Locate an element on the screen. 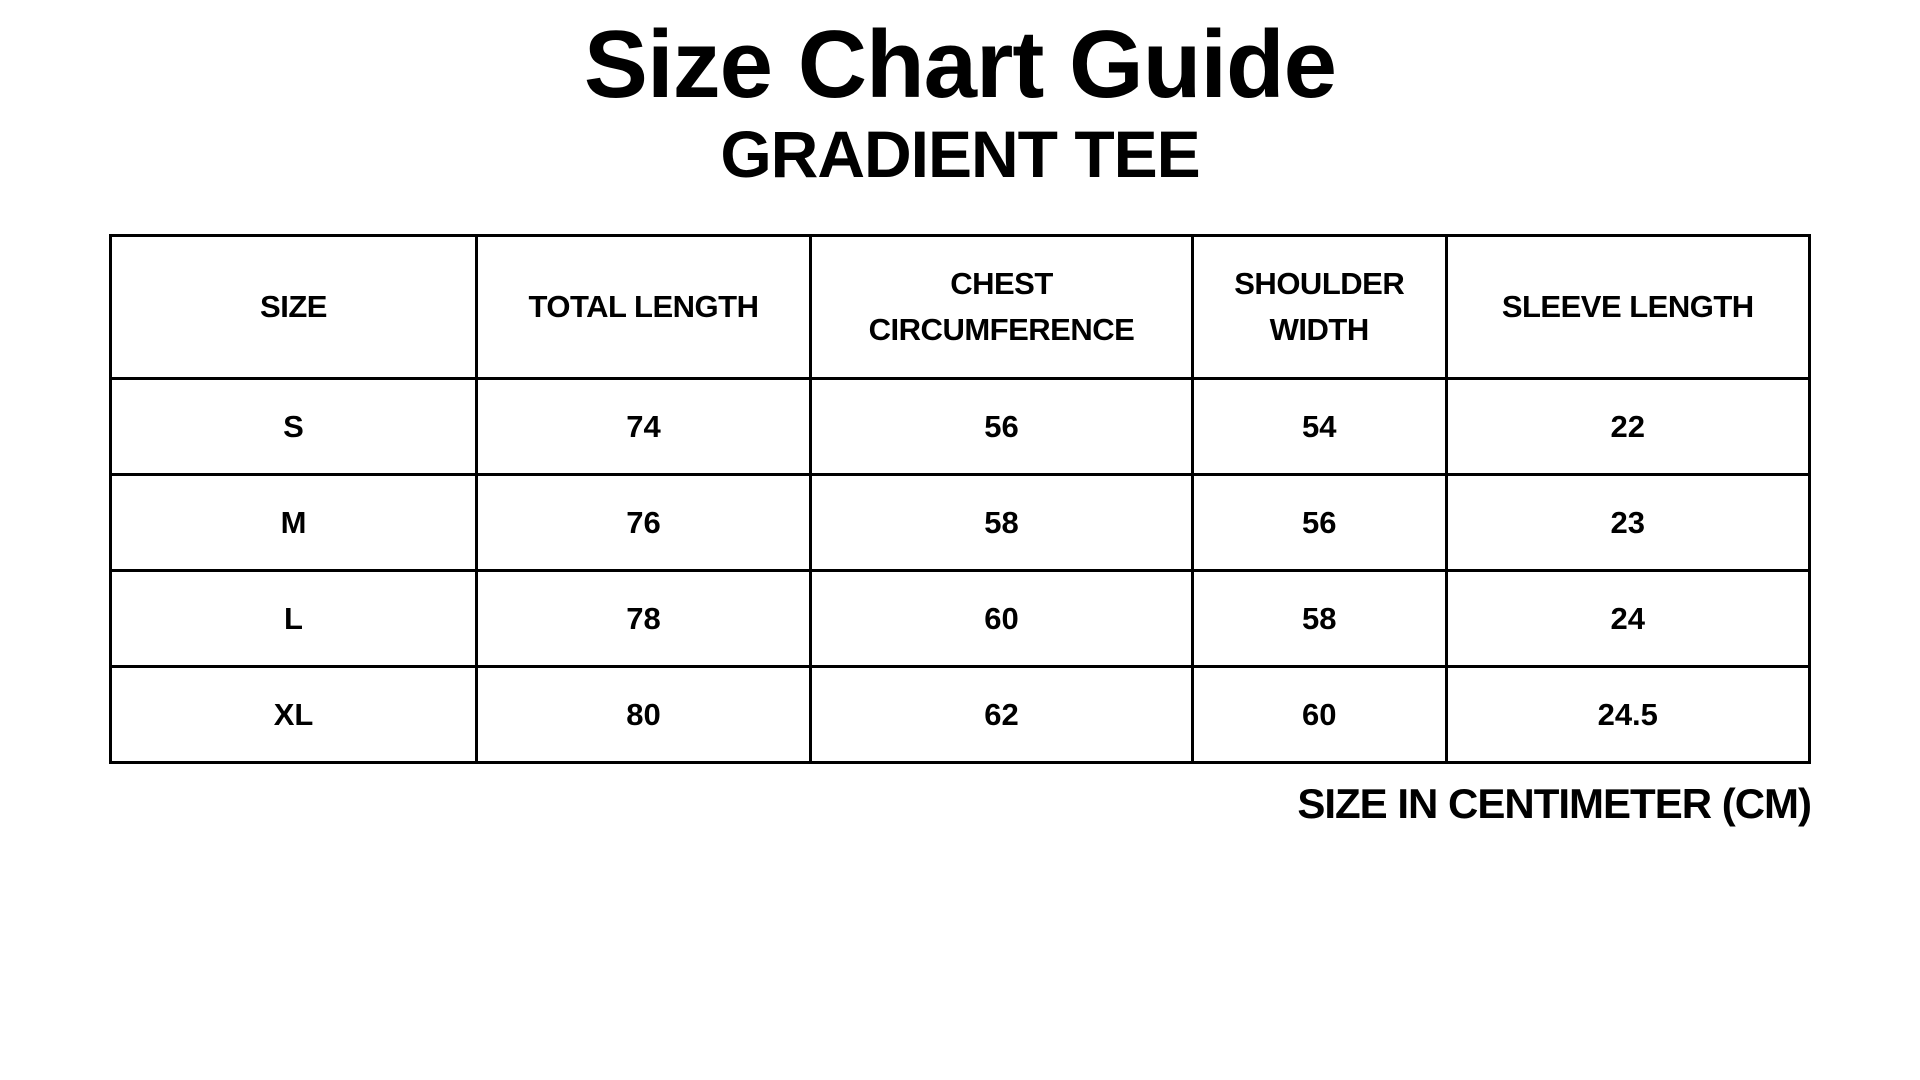  cell-size: S is located at coordinates (293, 426).